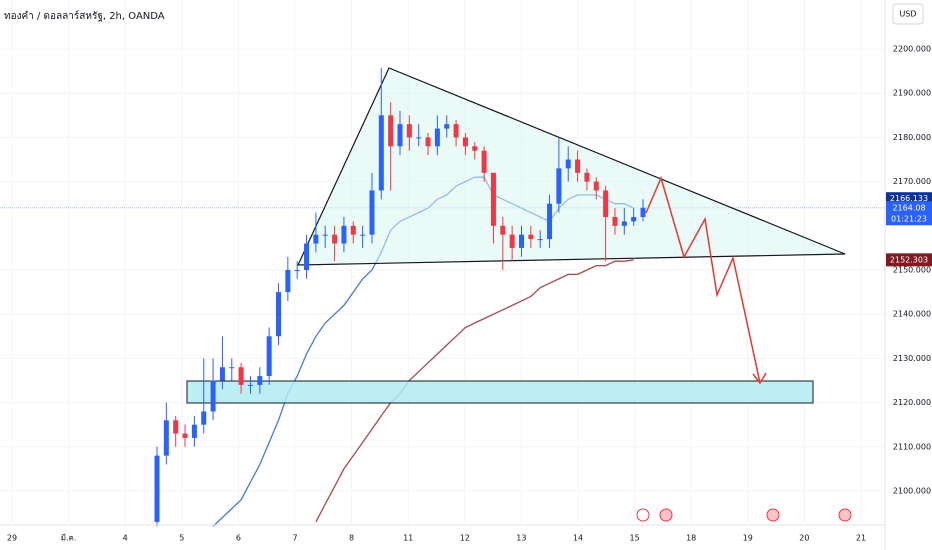  Describe the element at coordinates (181, 538) in the screenshot. I see `x-tick-label: 5` at that location.